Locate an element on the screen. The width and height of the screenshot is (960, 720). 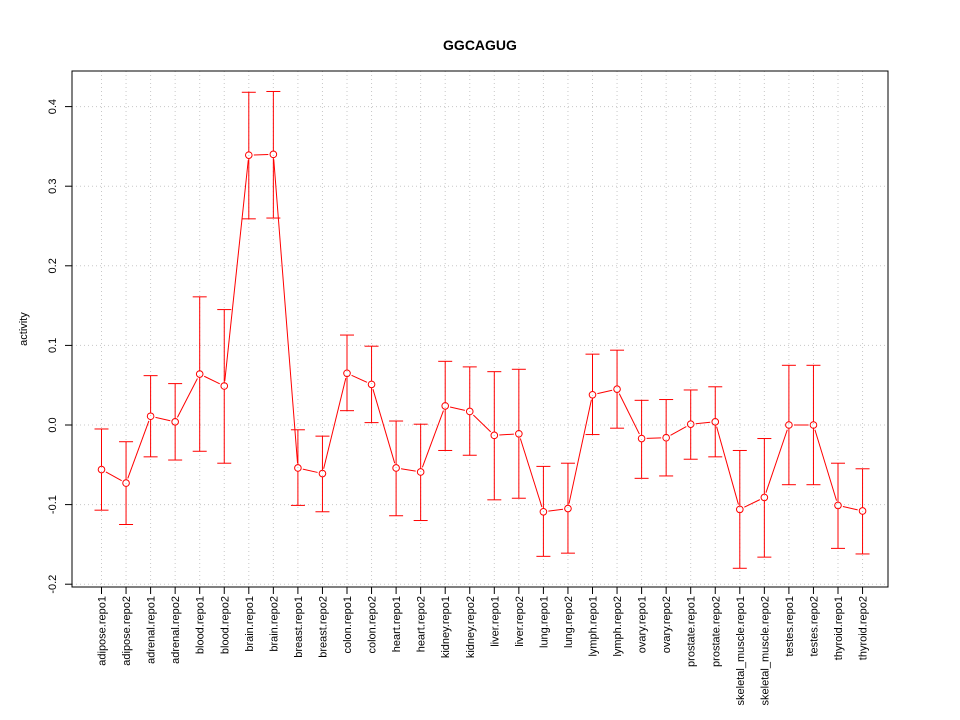
x-tick-label: breast.repo1 is located at coordinates (299, 627).